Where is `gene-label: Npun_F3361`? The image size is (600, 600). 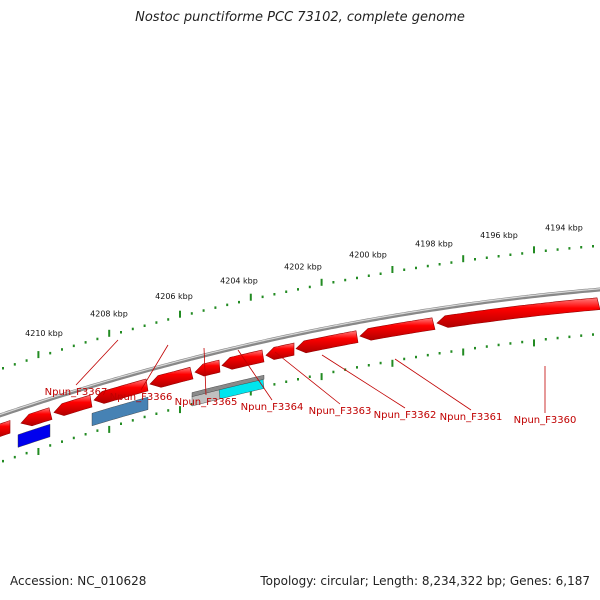 gene-label: Npun_F3361 is located at coordinates (471, 417).